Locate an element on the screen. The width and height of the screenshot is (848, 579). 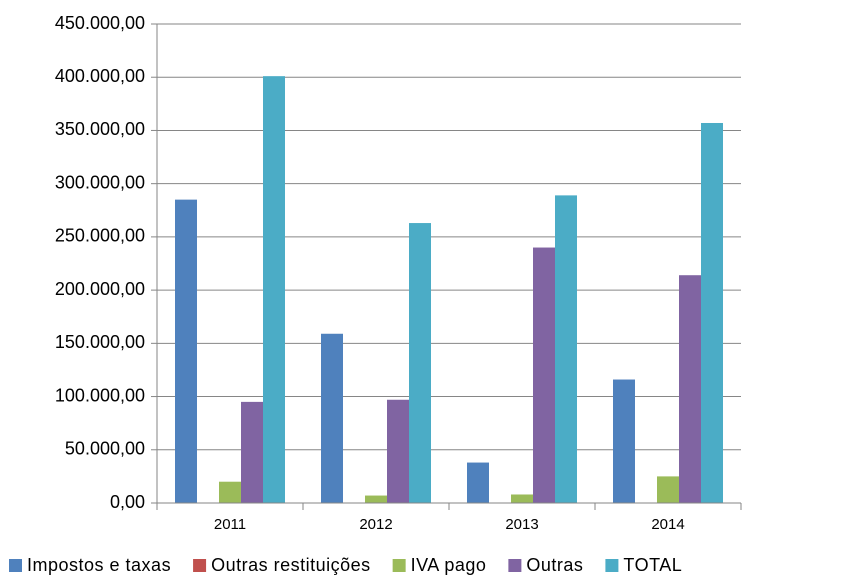
y-tick-label: 200.000,00 is located at coordinates (100, 289).